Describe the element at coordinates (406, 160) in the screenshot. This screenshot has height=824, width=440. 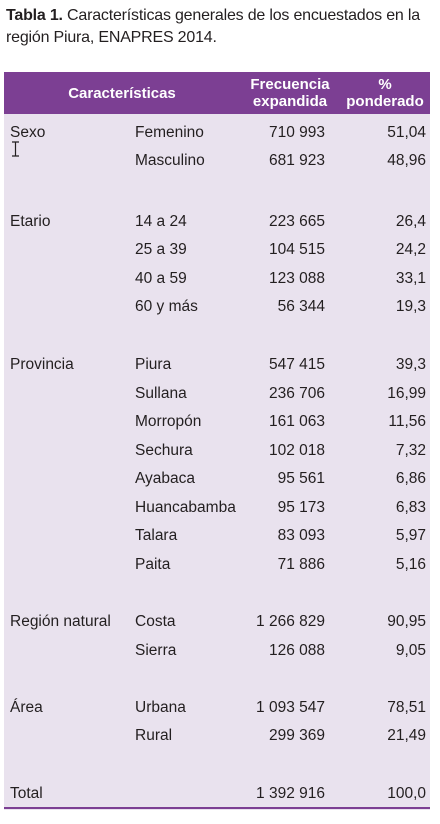
I see `row-percent: 48,96` at that location.